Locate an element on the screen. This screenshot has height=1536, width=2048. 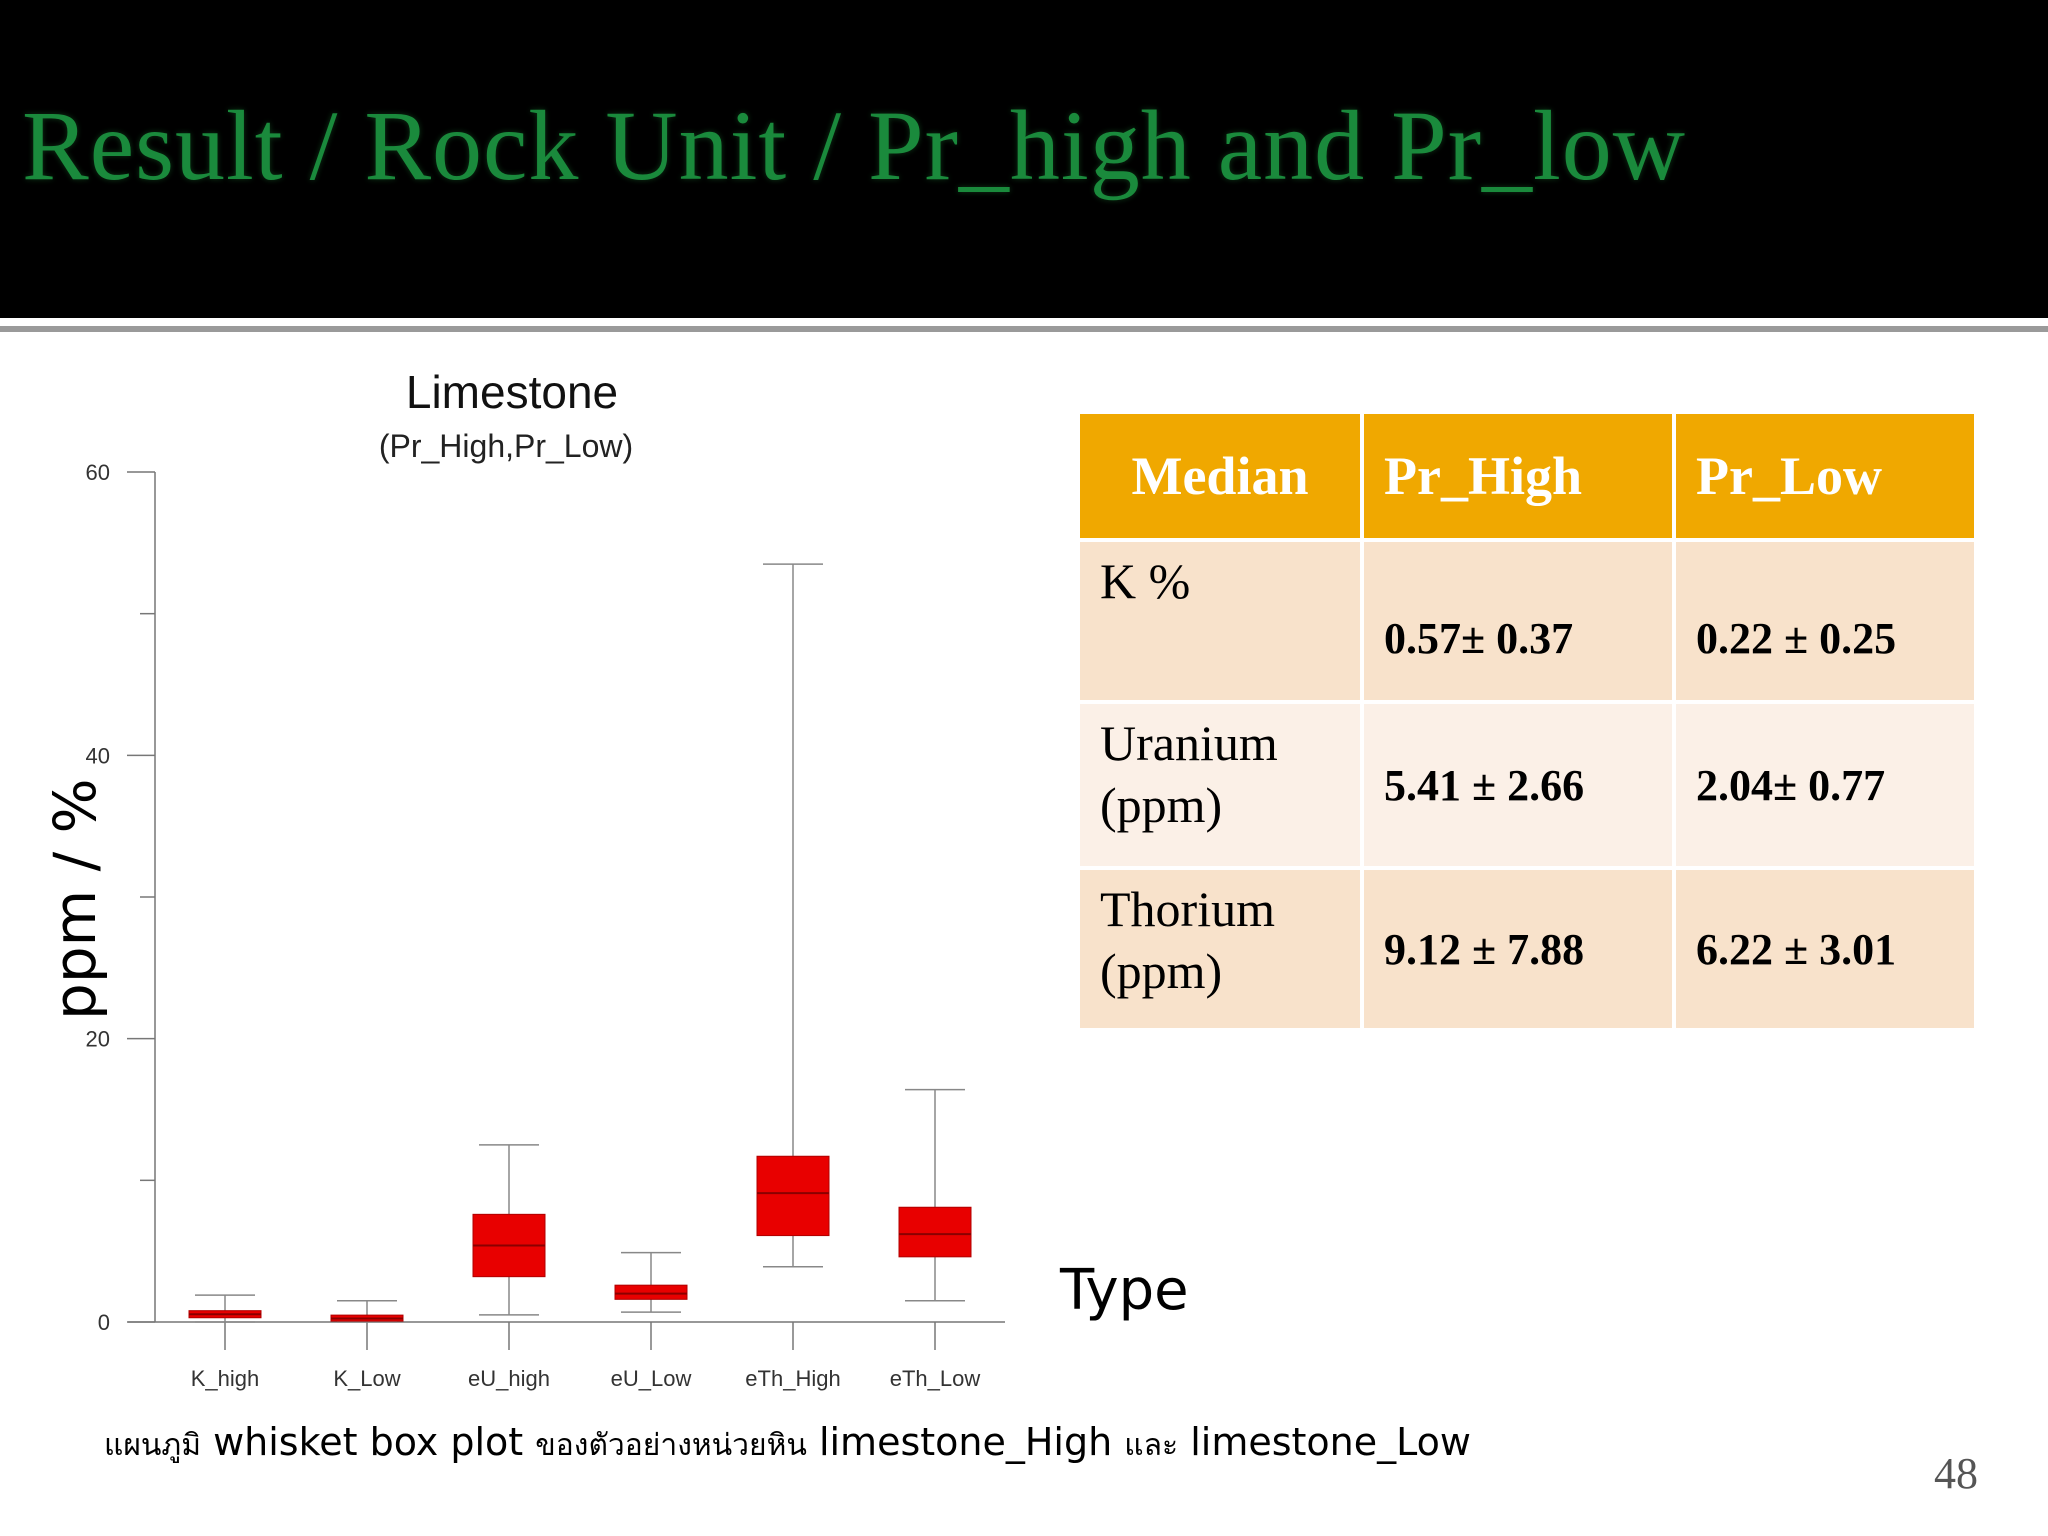
row-label-line1: Thorium is located at coordinates (1187, 909).